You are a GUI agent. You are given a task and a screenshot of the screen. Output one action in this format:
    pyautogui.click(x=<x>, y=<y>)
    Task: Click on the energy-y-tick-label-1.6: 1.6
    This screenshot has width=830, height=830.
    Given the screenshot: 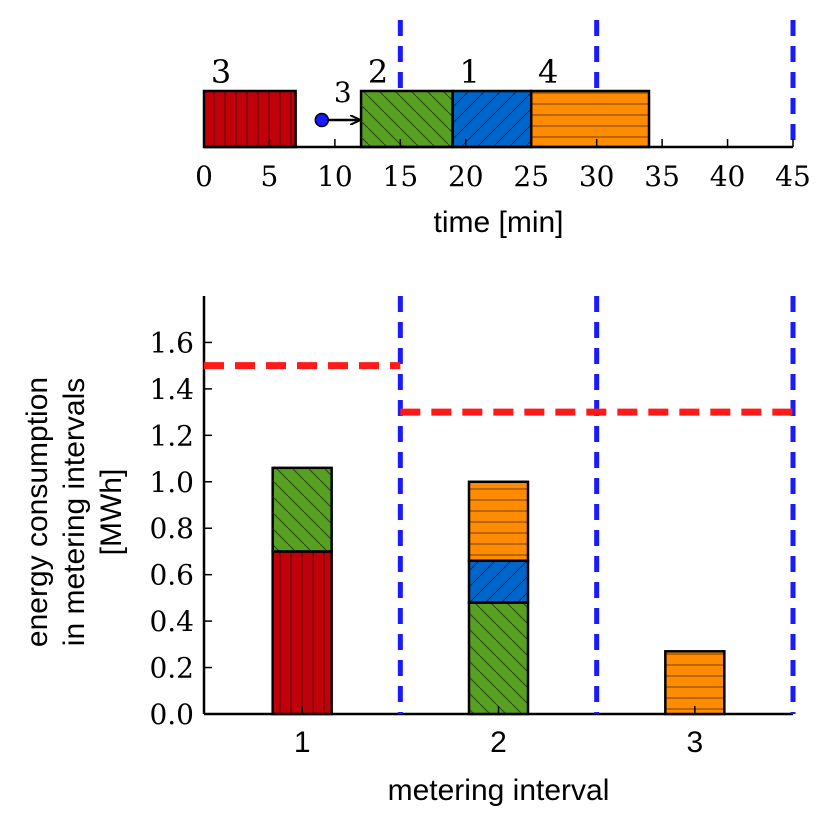 What is the action you would take?
    pyautogui.click(x=171, y=342)
    